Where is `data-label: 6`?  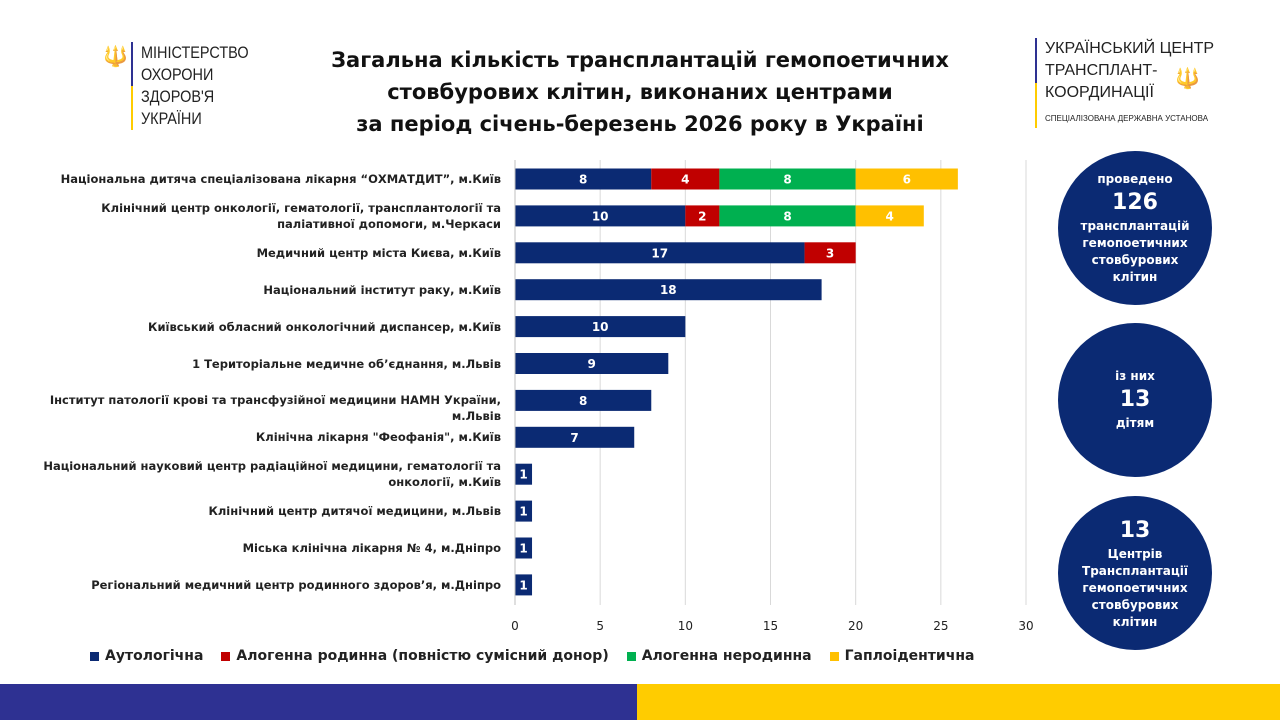 data-label: 6 is located at coordinates (907, 180).